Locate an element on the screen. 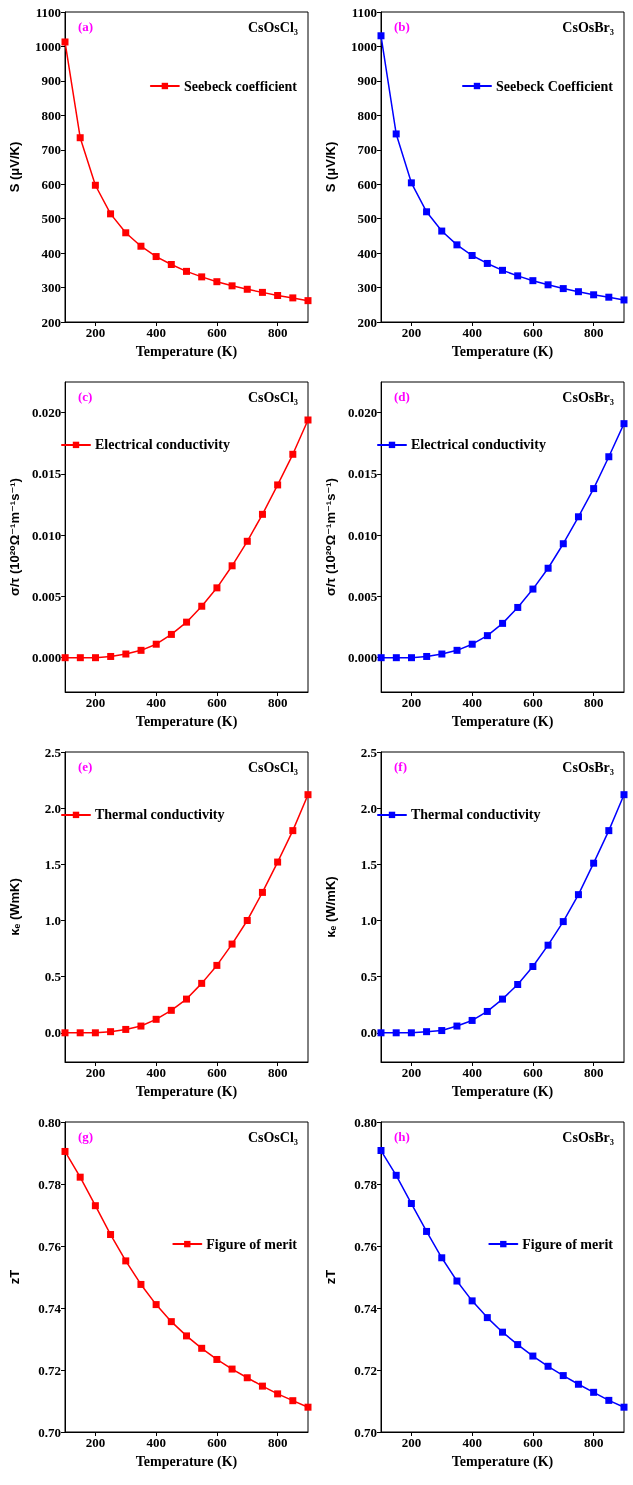  y-tick-label: 700 is located at coordinates (51, 150).